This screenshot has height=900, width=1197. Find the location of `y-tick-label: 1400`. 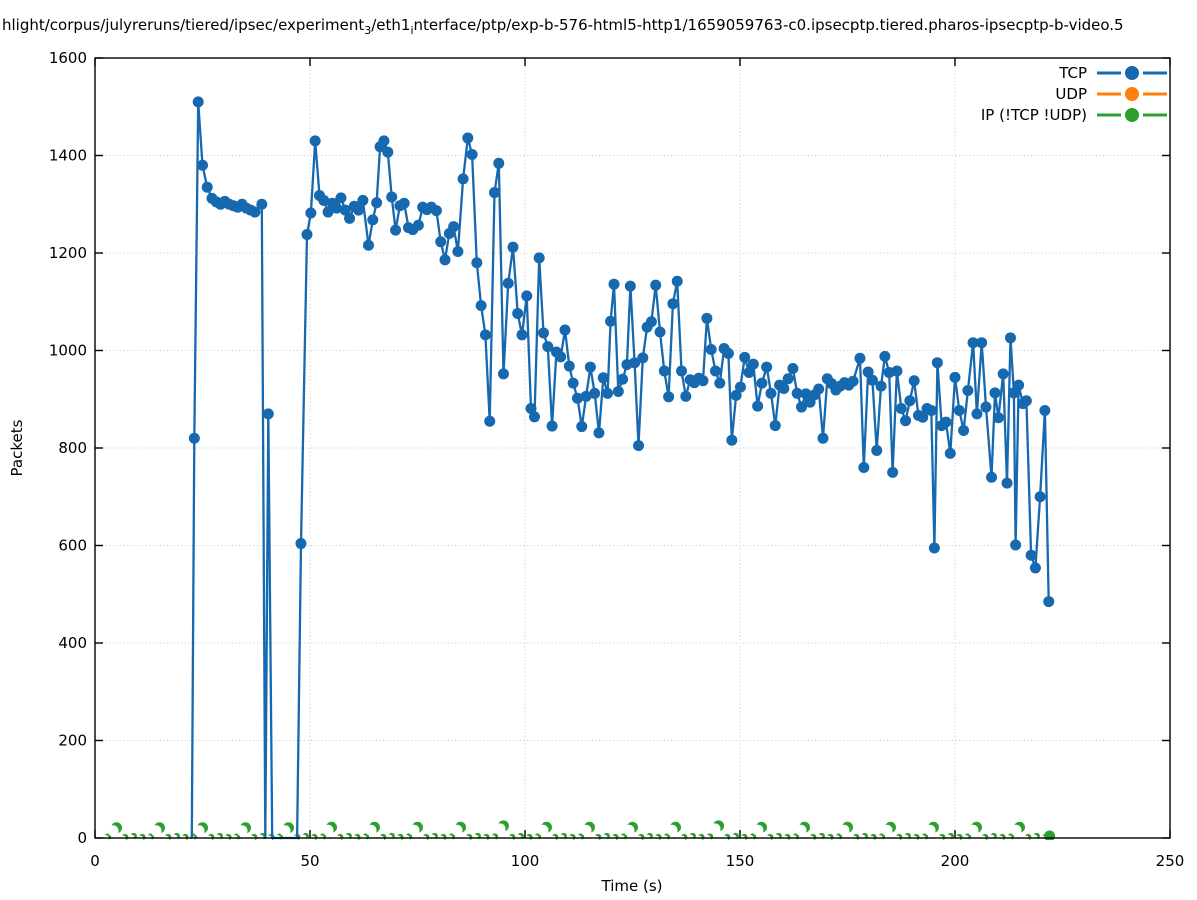

y-tick-label: 1400 is located at coordinates (68, 156).